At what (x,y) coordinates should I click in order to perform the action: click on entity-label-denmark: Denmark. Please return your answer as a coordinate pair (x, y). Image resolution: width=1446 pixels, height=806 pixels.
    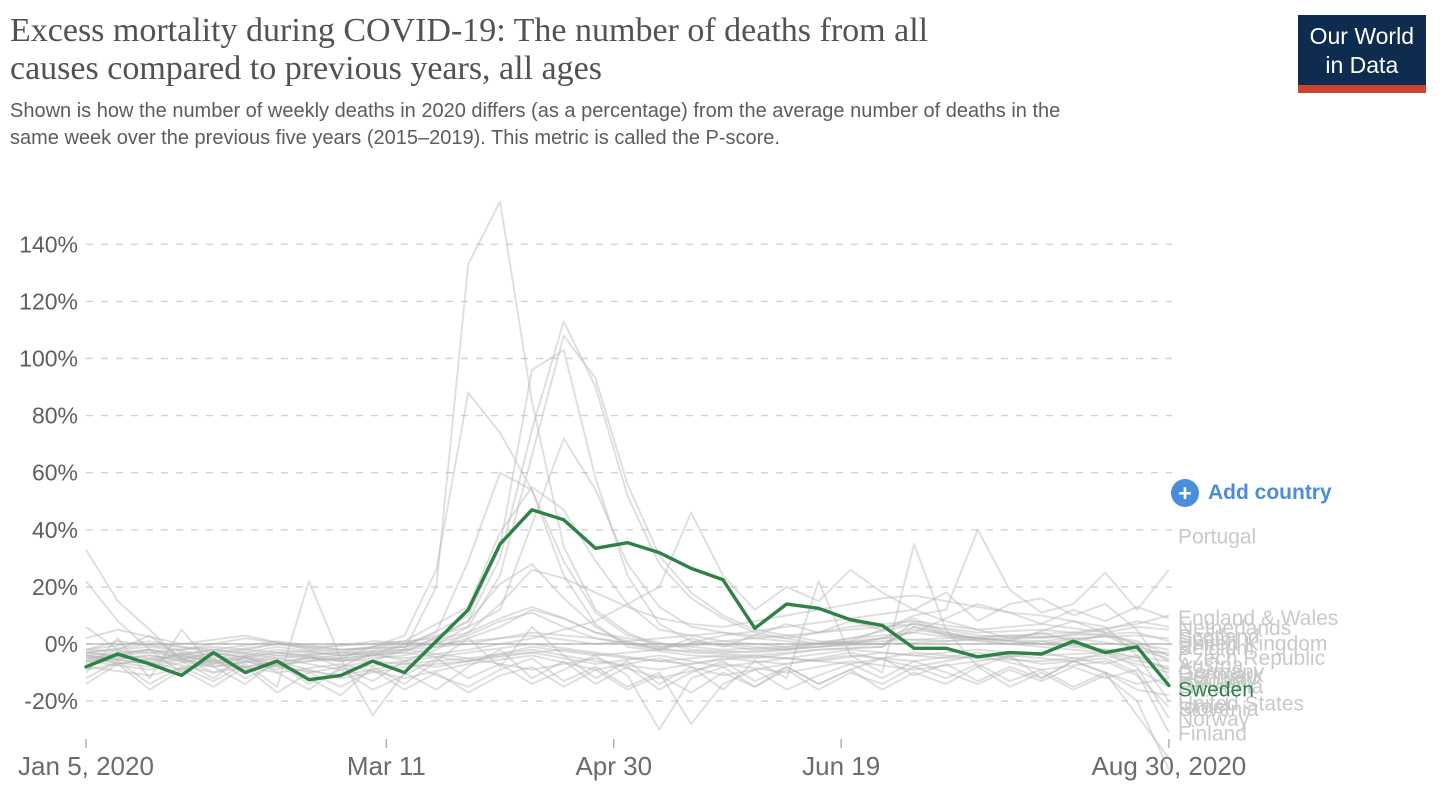
    Looking at the image, I should click on (1221, 675).